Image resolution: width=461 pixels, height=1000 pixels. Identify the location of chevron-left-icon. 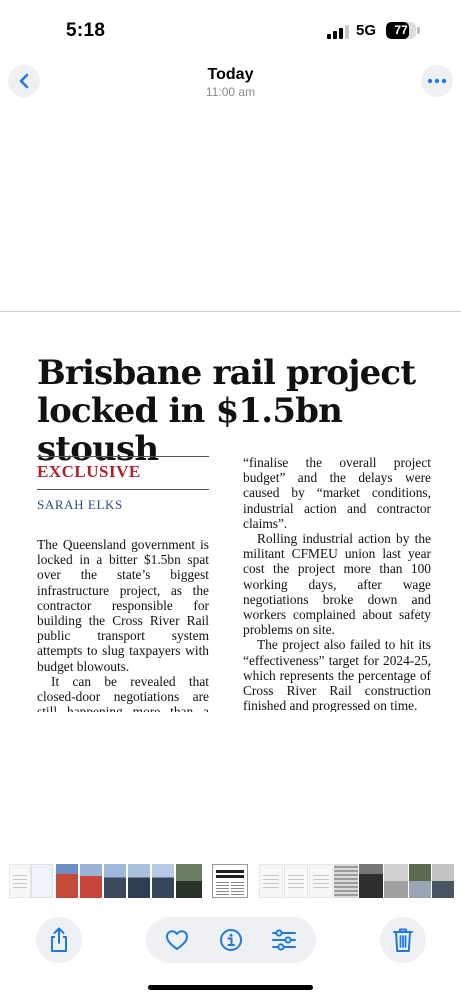
(24, 81).